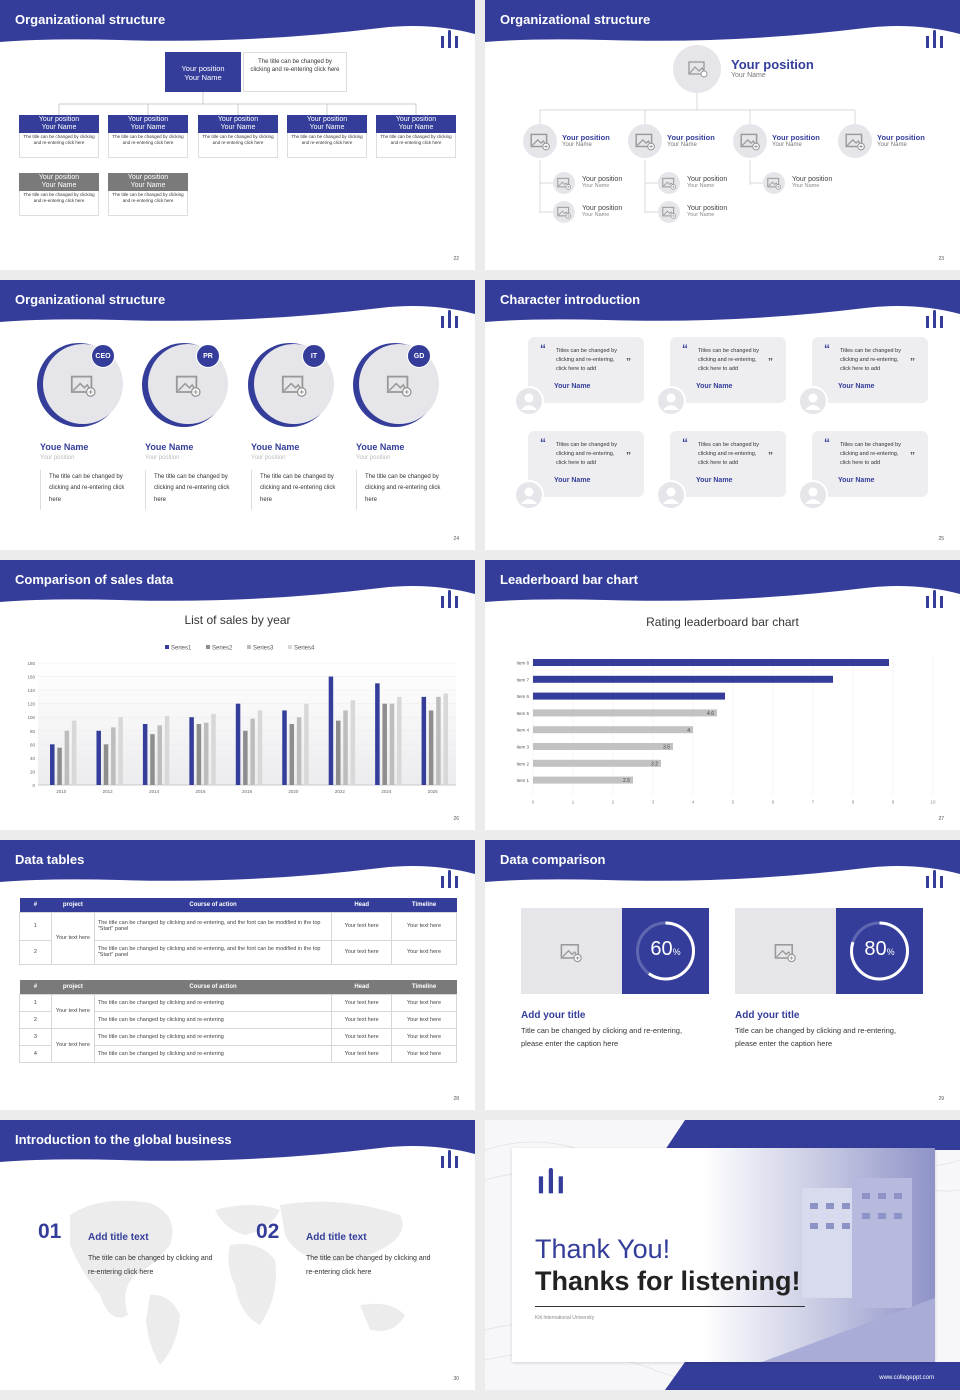  Describe the element at coordinates (853, 801) in the screenshot. I see `x-tick-label: 8` at that location.